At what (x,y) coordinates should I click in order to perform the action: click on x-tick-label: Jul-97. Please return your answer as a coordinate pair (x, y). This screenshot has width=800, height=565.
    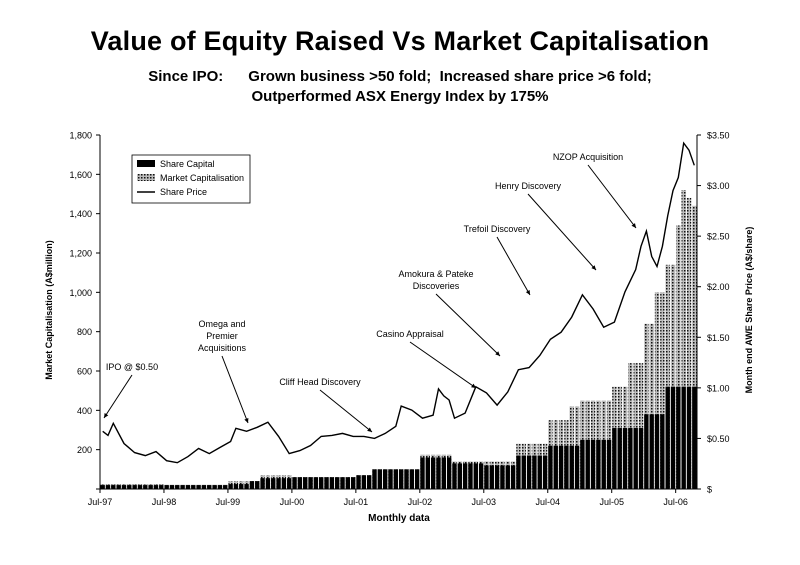
    Looking at the image, I should click on (100, 502).